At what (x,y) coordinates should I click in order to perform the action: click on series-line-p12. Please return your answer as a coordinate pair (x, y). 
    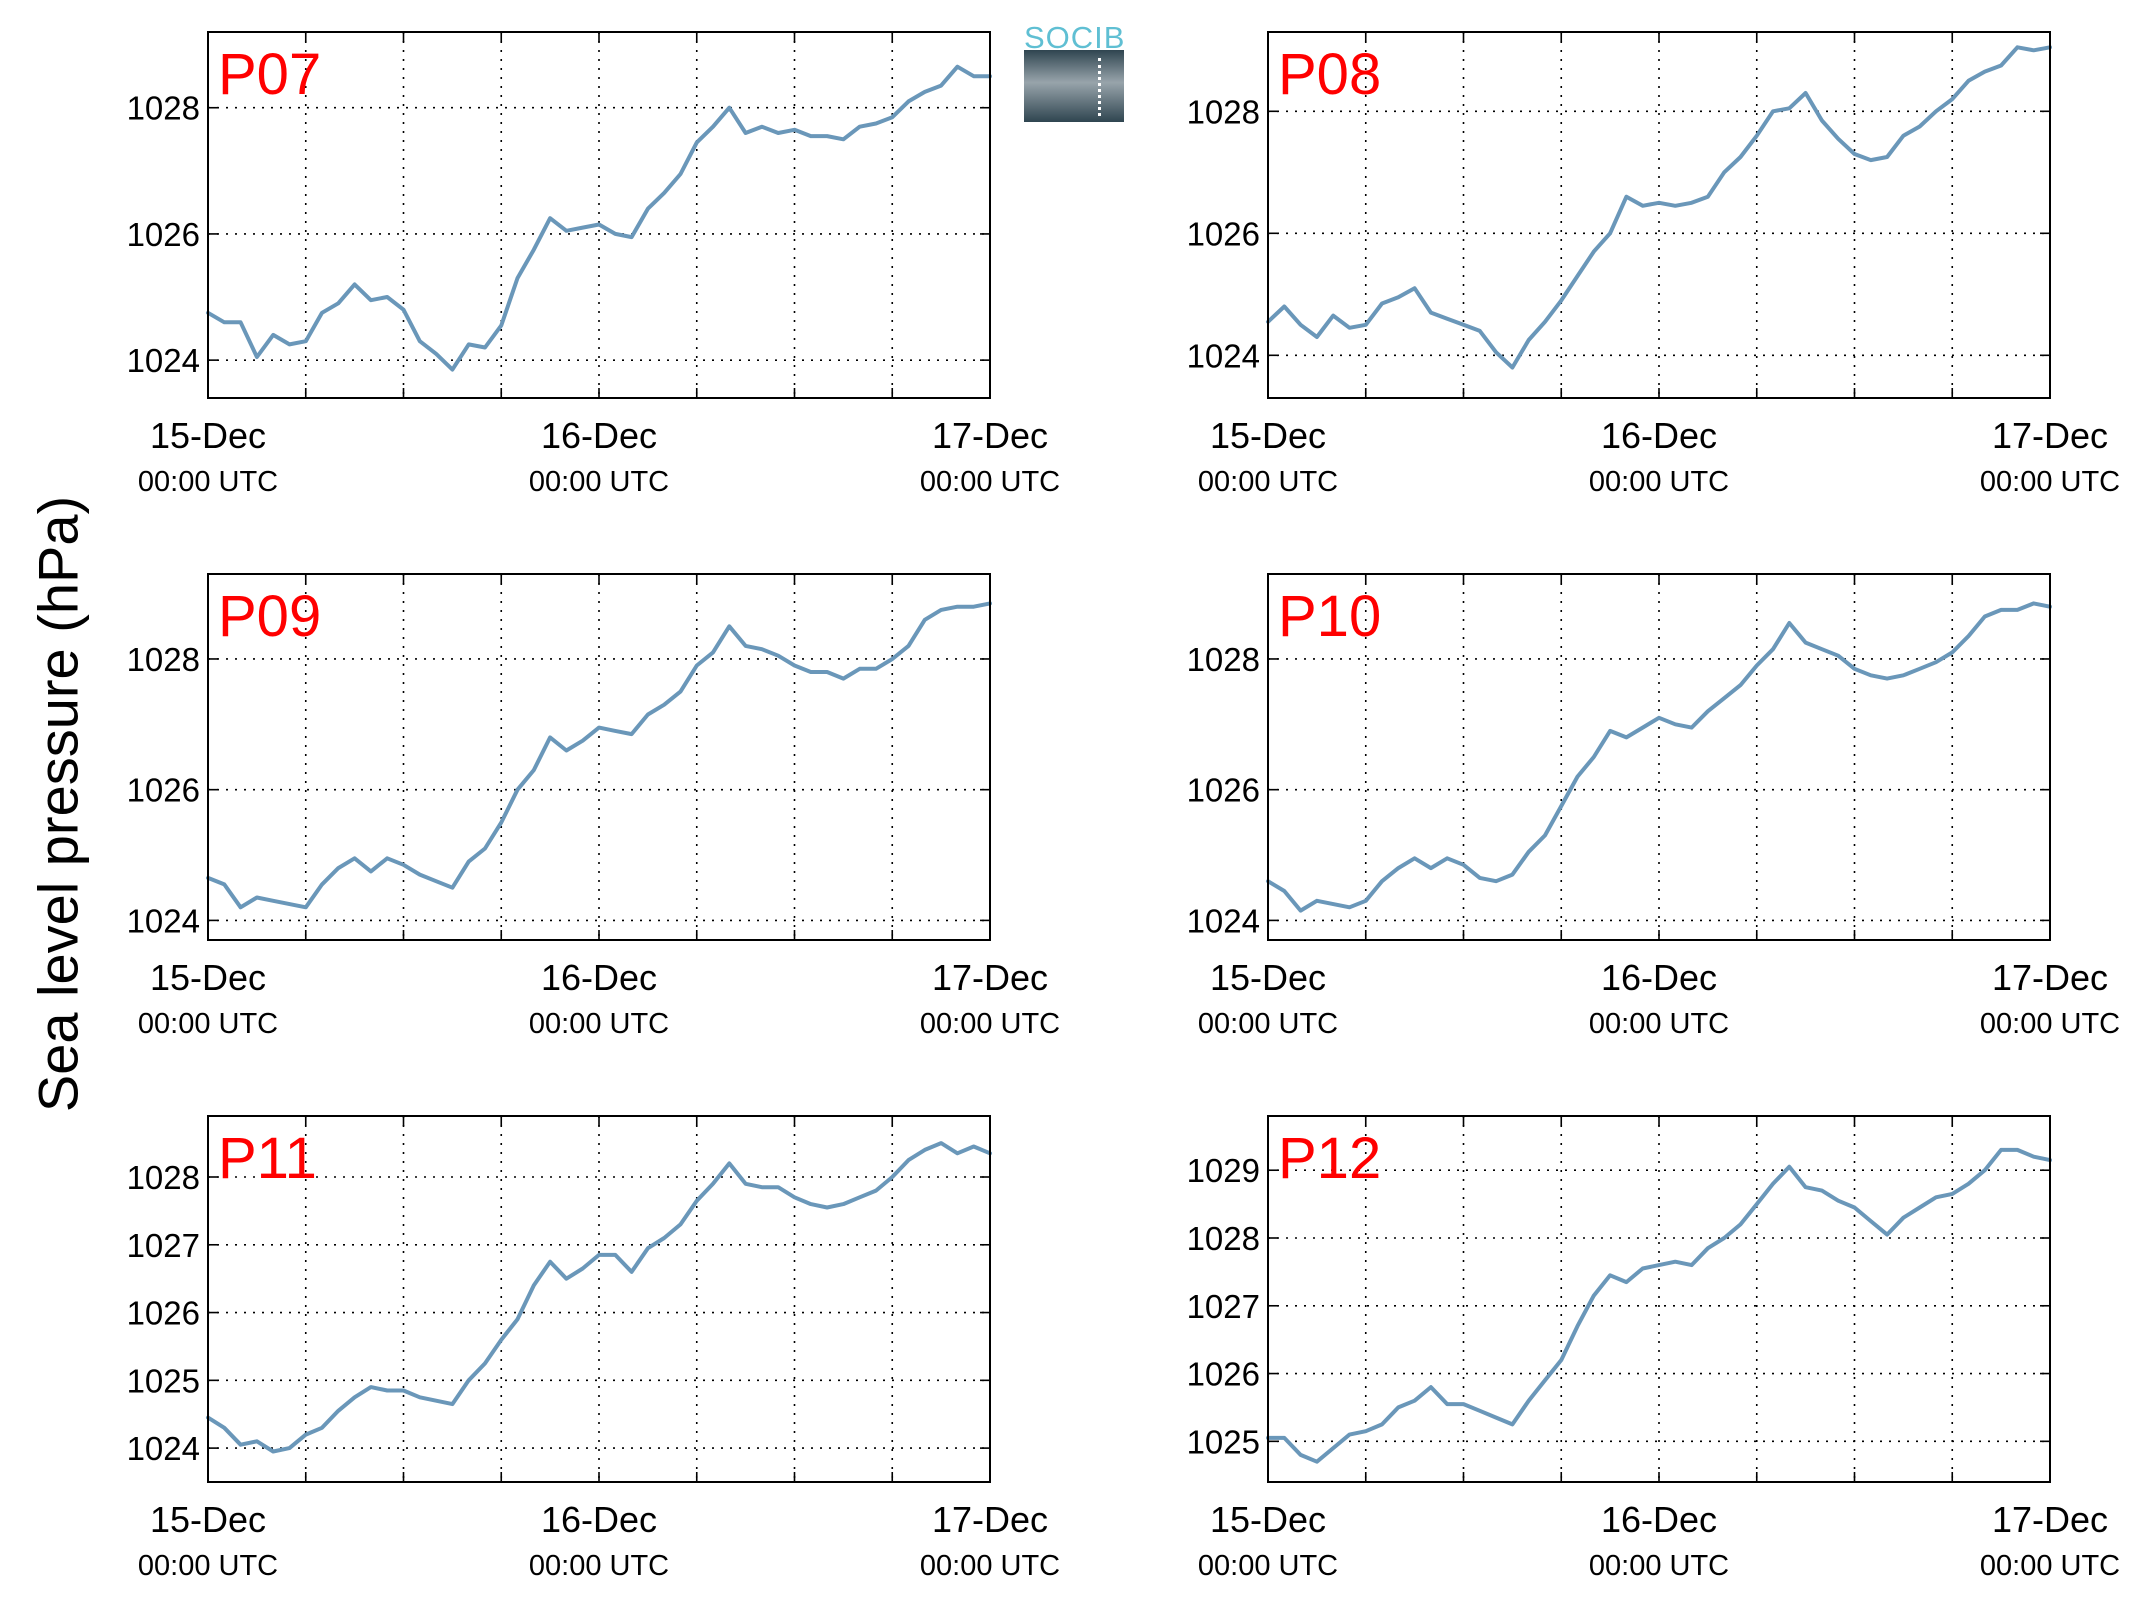
    Looking at the image, I should click on (1659, 1305).